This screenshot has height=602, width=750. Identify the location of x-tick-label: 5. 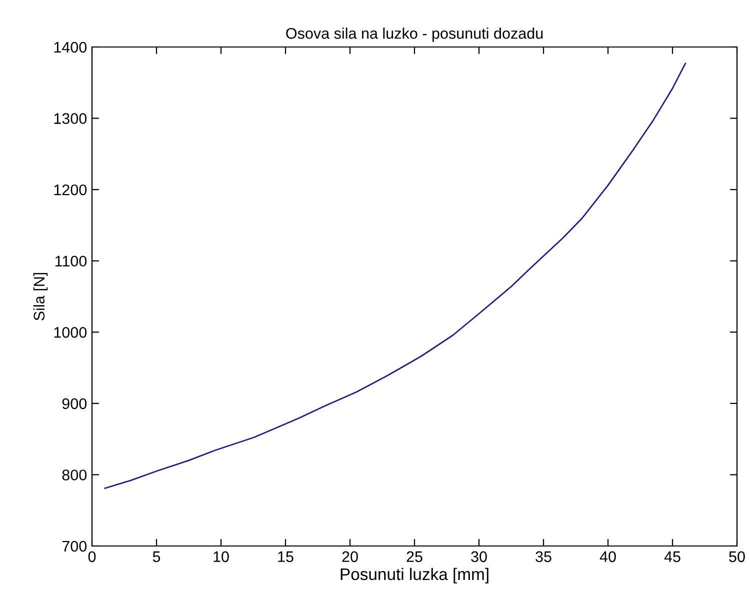
(156, 556).